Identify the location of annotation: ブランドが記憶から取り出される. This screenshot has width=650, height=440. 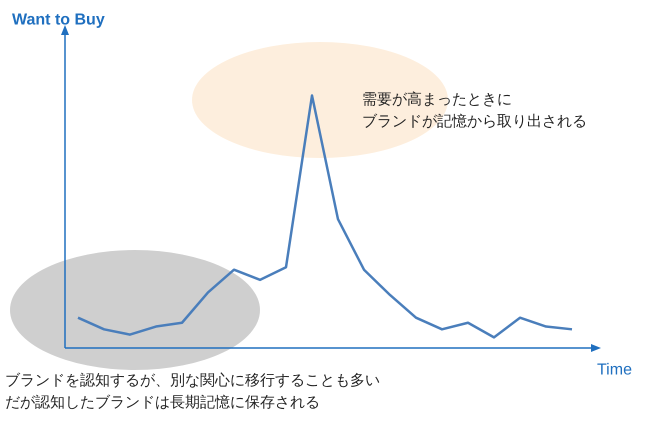
(474, 121).